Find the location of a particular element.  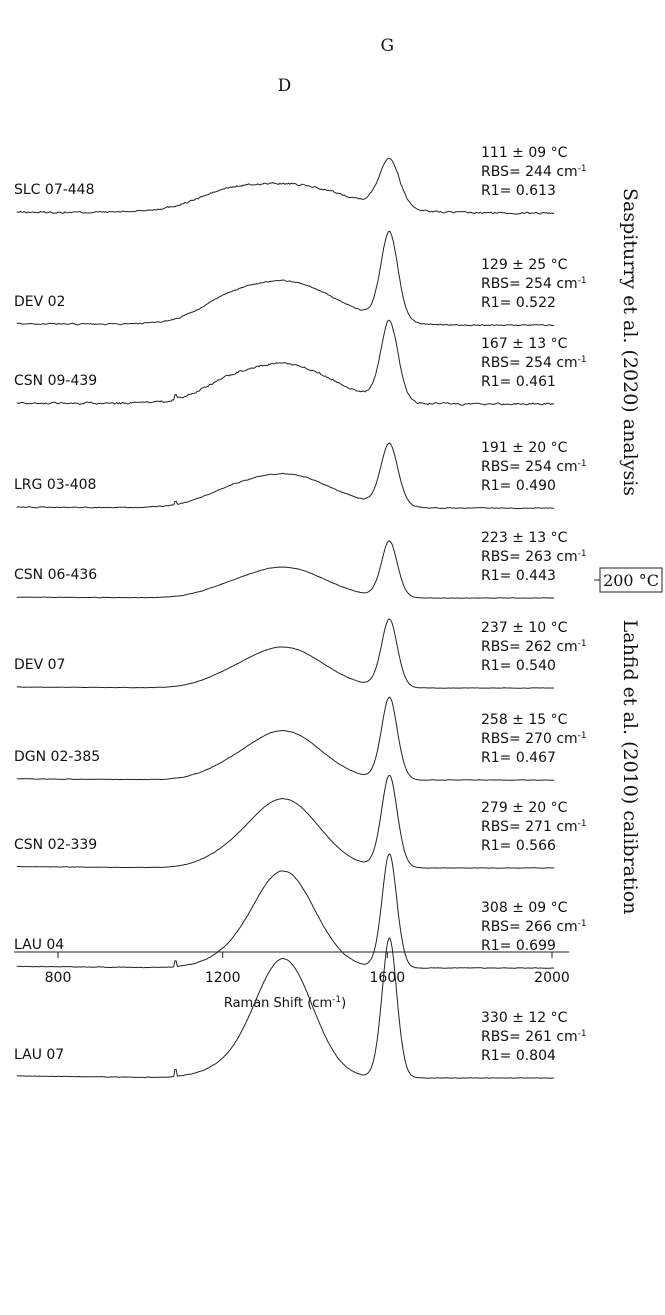

temperature-label: 129 ± 25 °C is located at coordinates (524, 265).